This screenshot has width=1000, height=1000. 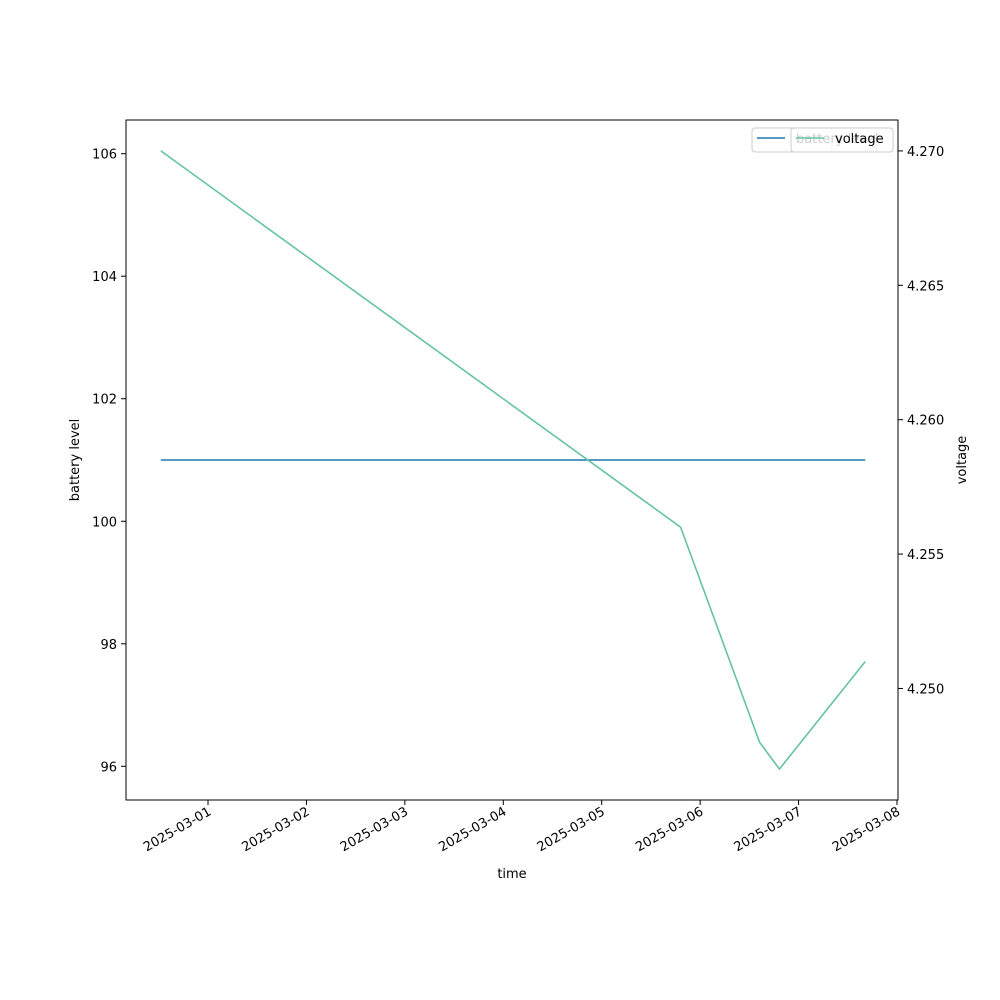 What do you see at coordinates (104, 522) in the screenshot?
I see `y-tick-label: 100` at bounding box center [104, 522].